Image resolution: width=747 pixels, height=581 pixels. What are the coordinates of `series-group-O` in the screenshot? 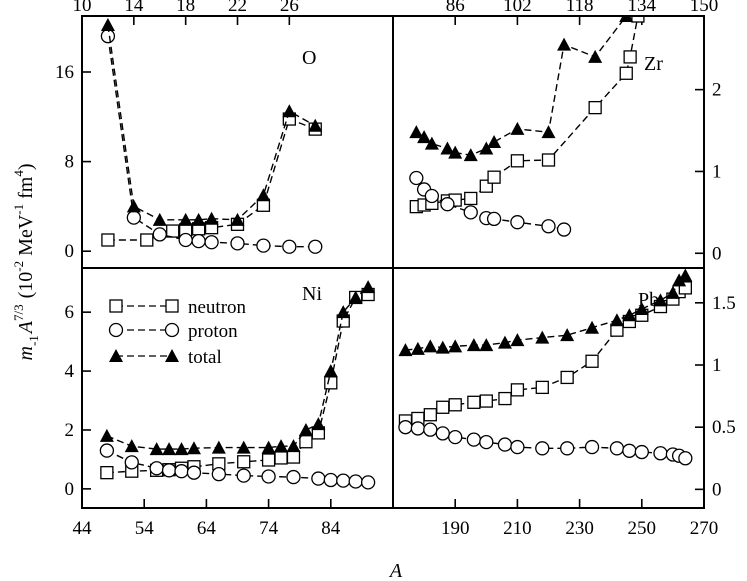 It's located at (211, 135).